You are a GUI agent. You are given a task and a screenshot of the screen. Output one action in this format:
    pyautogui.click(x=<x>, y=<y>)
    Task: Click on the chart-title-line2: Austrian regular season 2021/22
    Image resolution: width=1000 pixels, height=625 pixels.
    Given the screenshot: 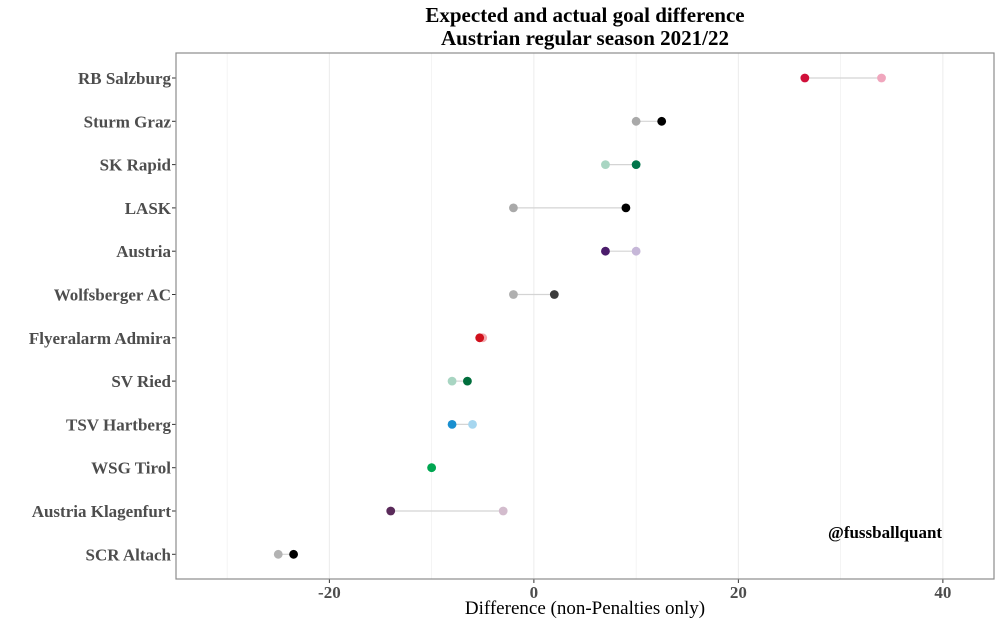 What is the action you would take?
    pyautogui.click(x=585, y=38)
    